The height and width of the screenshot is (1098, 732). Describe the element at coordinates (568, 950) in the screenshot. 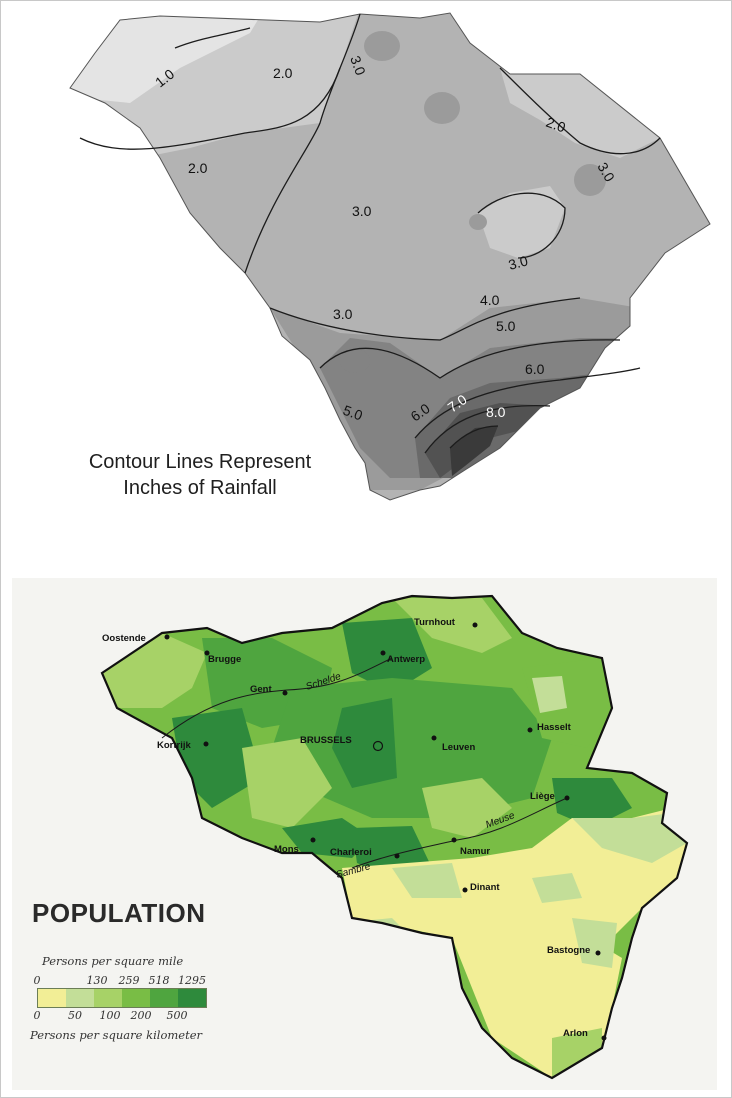

I see `city-label-bastogne: Bastogne` at that location.